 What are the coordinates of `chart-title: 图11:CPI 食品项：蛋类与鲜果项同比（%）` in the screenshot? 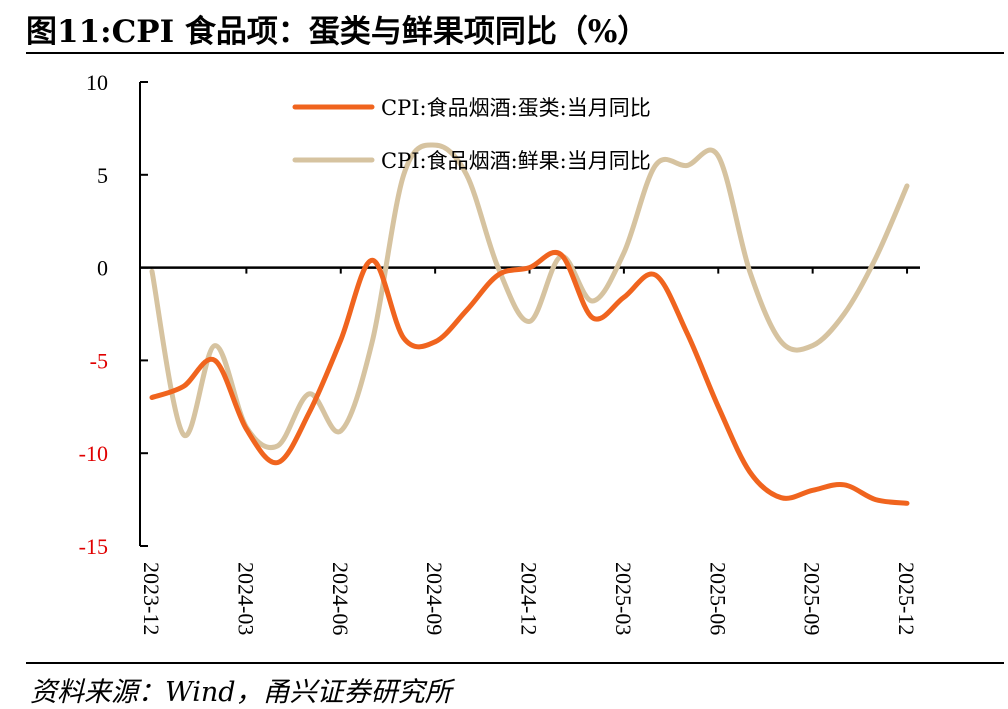 It's located at (337, 32).